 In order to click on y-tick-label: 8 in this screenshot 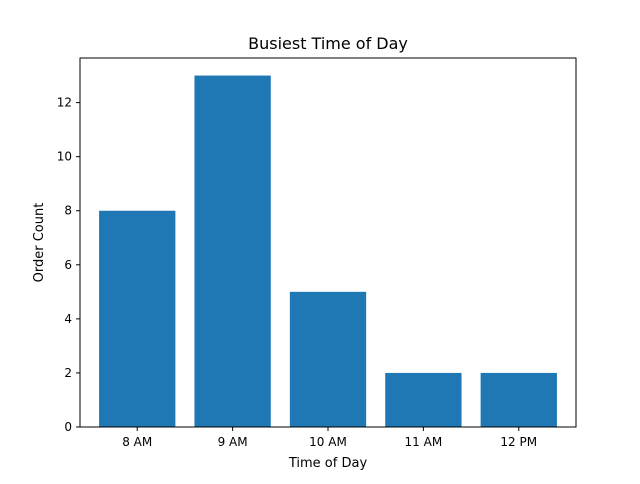, I will do `click(68, 211)`.